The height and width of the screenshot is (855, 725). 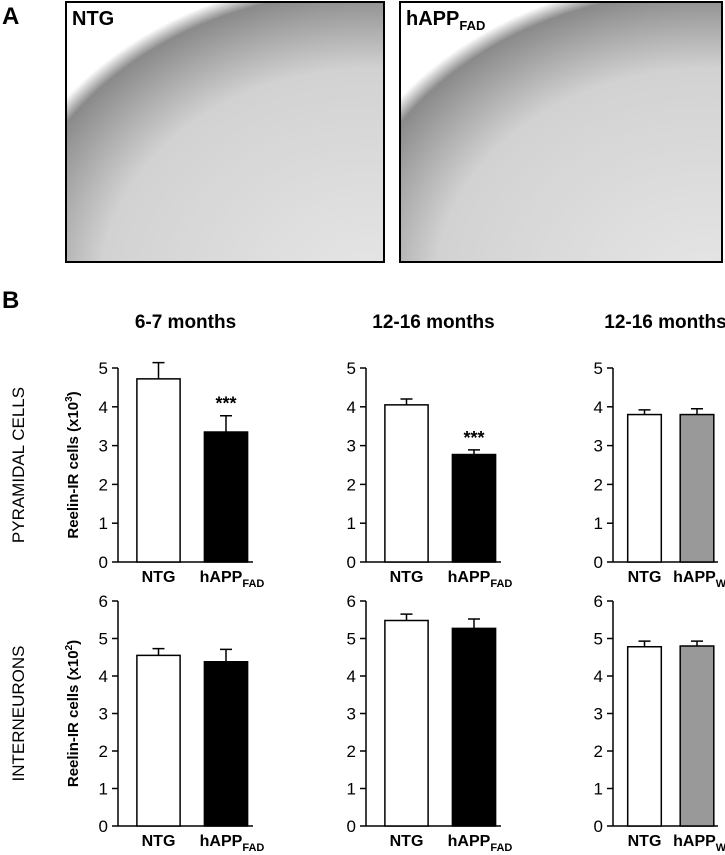 What do you see at coordinates (185, 322) in the screenshot?
I see `column-title: 6-7 months` at bounding box center [185, 322].